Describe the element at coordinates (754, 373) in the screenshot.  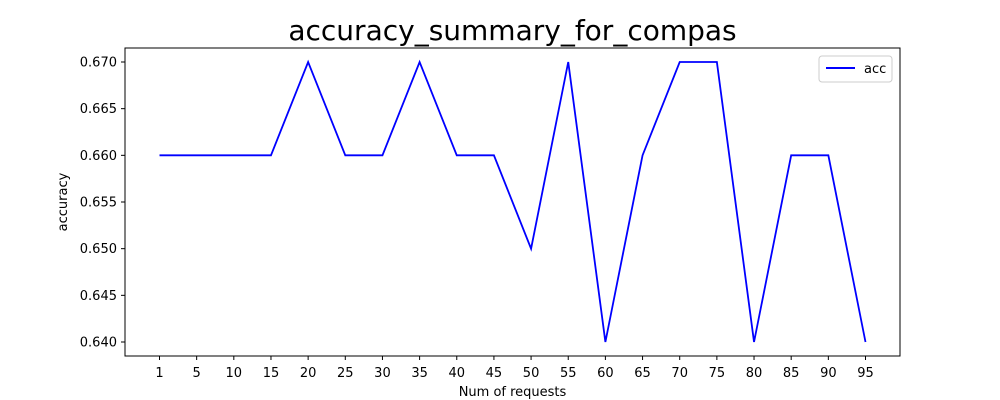
I see `x-tick-label: 80` at that location.